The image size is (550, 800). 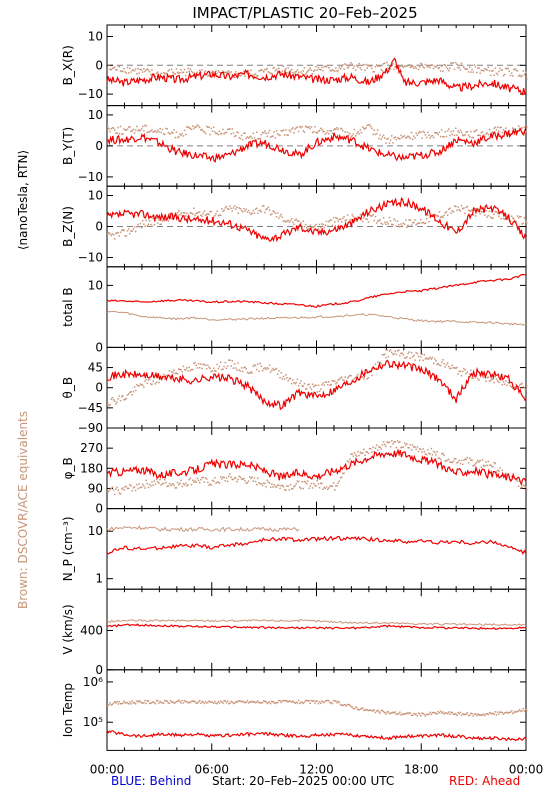 I want to click on x-tick-label: 12:00, so click(x=316, y=769).